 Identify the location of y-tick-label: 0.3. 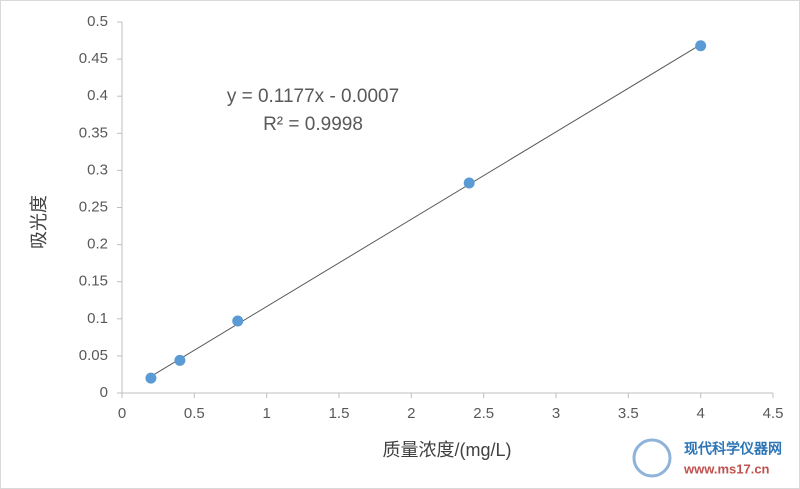
(97, 169).